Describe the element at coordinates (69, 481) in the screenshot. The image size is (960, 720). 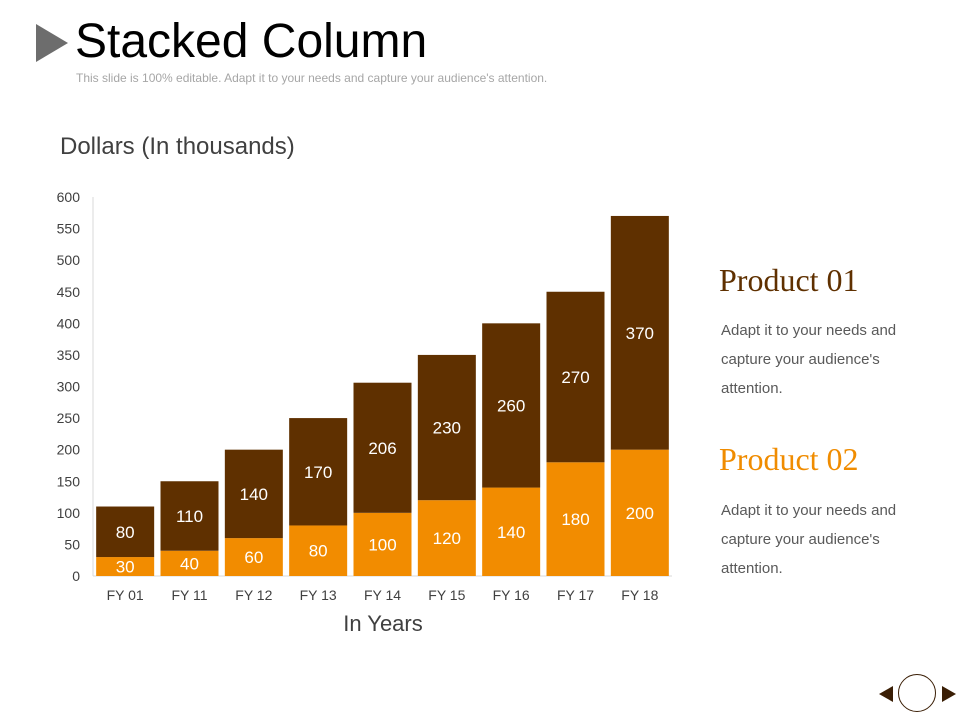
I see `y-tick-label: 150` at that location.